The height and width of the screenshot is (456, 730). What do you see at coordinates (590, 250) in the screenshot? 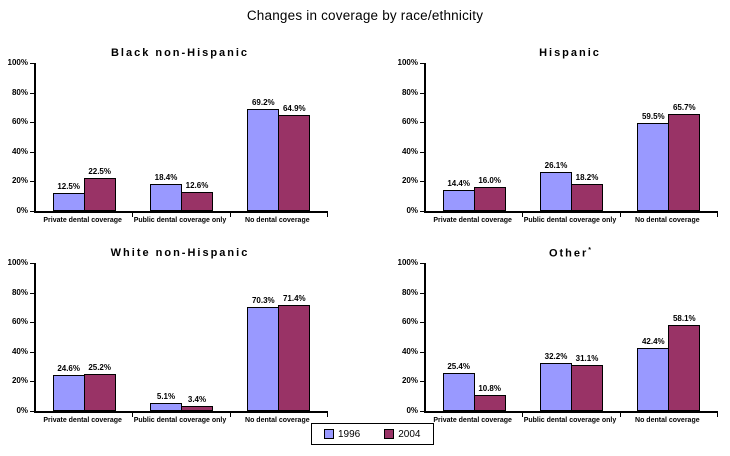
I see `chart-title-footnote-marker: *` at bounding box center [590, 250].